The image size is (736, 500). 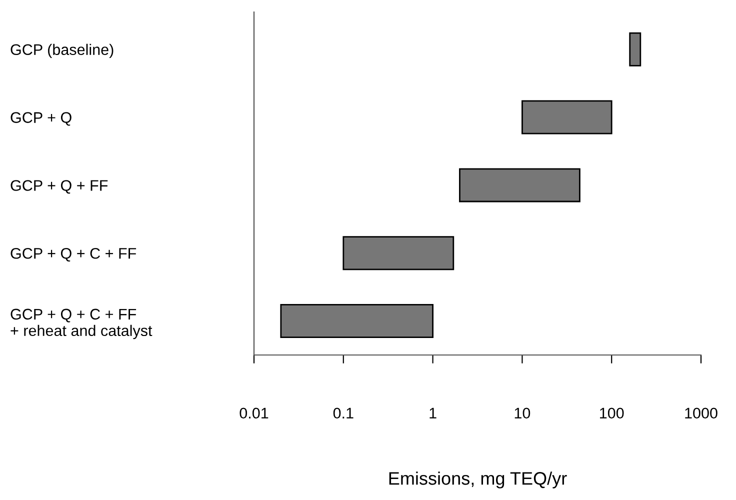 I want to click on y-tick-label: GCP + Q, so click(x=41, y=119).